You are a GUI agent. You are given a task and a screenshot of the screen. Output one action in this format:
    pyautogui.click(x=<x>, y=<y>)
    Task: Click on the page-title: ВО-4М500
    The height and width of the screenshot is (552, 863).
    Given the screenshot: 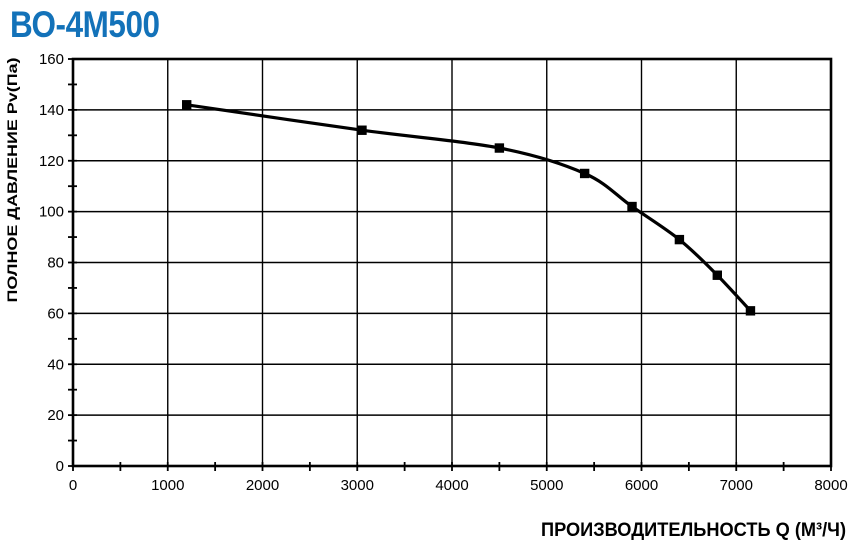 What is the action you would take?
    pyautogui.click(x=85, y=24)
    